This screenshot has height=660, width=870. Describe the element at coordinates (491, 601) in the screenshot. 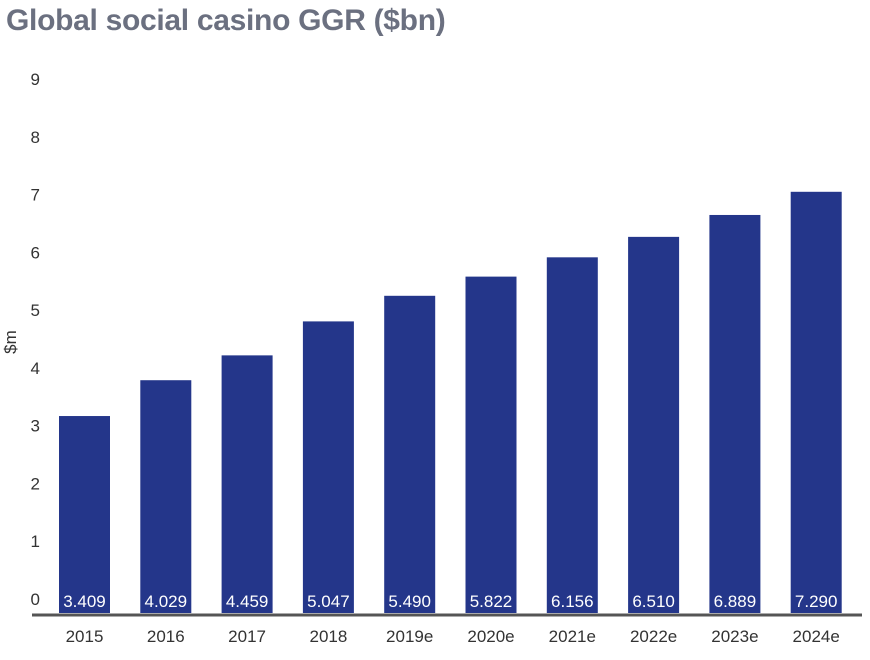

I see `bar-value-label: 5.822` at that location.